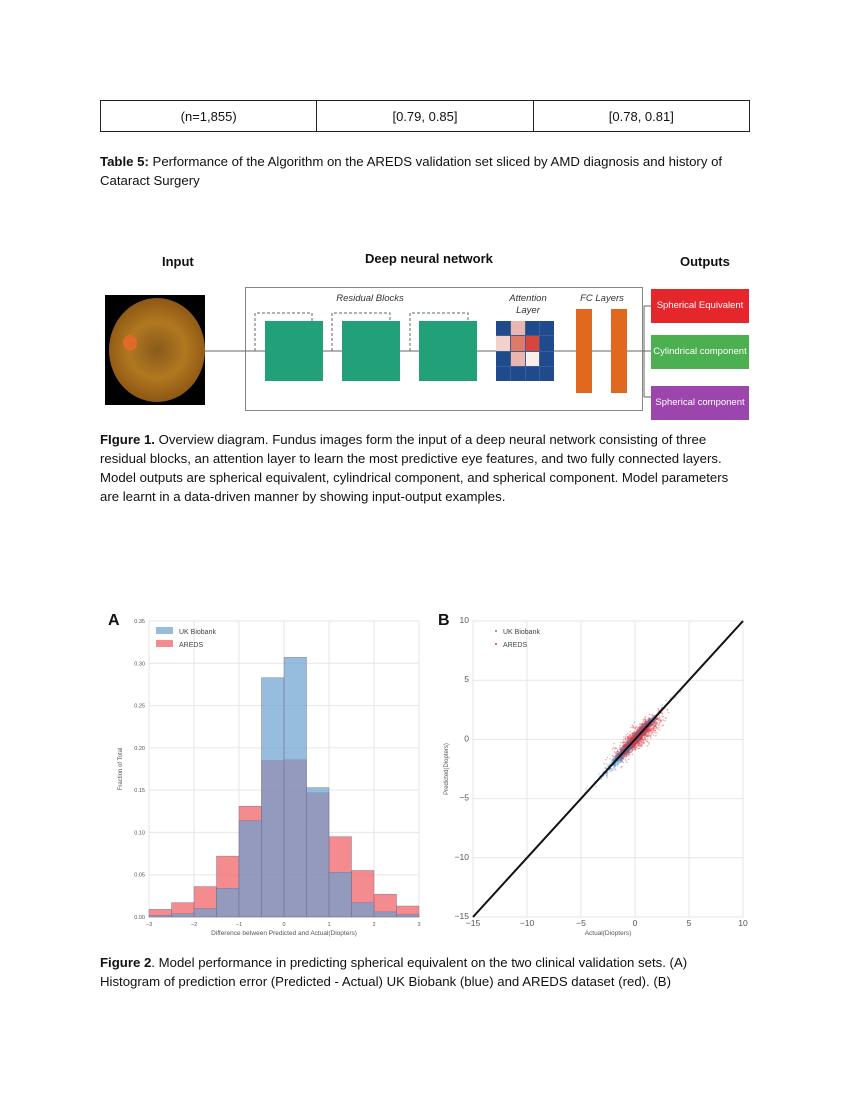  What do you see at coordinates (700, 403) in the screenshot?
I see `output-spherical-component: Spherical component` at bounding box center [700, 403].